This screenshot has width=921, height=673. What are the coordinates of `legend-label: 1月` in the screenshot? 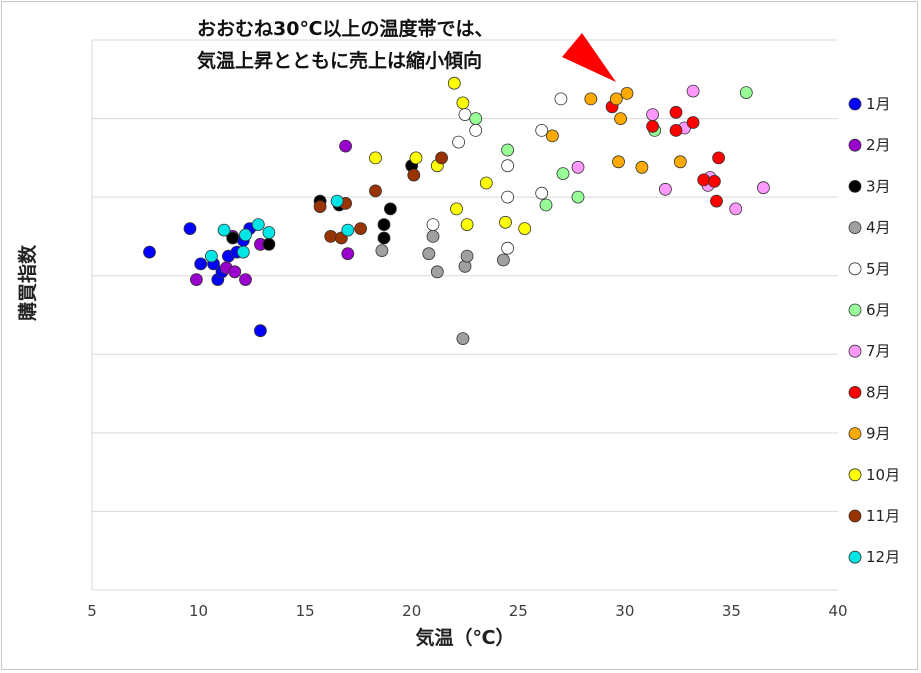 It's located at (878, 104).